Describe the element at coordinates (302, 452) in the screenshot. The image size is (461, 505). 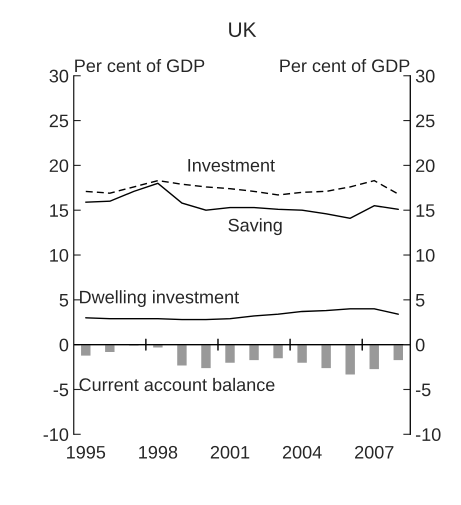
I see `x-tick-label: 2004` at that location.